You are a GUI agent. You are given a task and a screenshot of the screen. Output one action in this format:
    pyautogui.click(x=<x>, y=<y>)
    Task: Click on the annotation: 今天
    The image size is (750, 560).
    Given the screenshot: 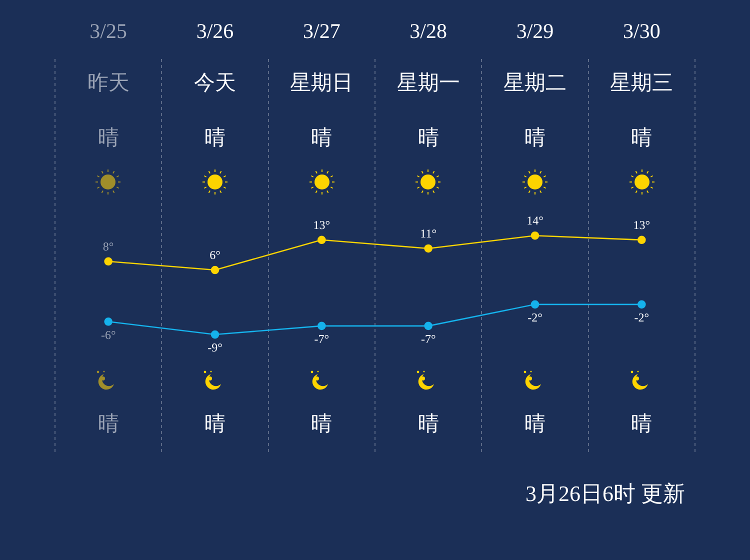 What is the action you would take?
    pyautogui.click(x=215, y=82)
    